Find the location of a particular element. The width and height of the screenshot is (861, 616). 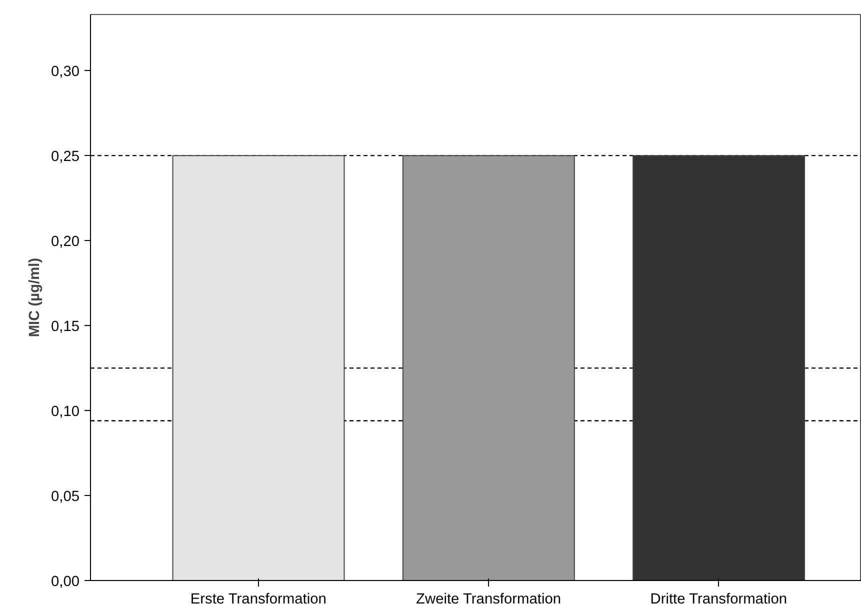

y-tick-label: 0,30 is located at coordinates (65, 72).